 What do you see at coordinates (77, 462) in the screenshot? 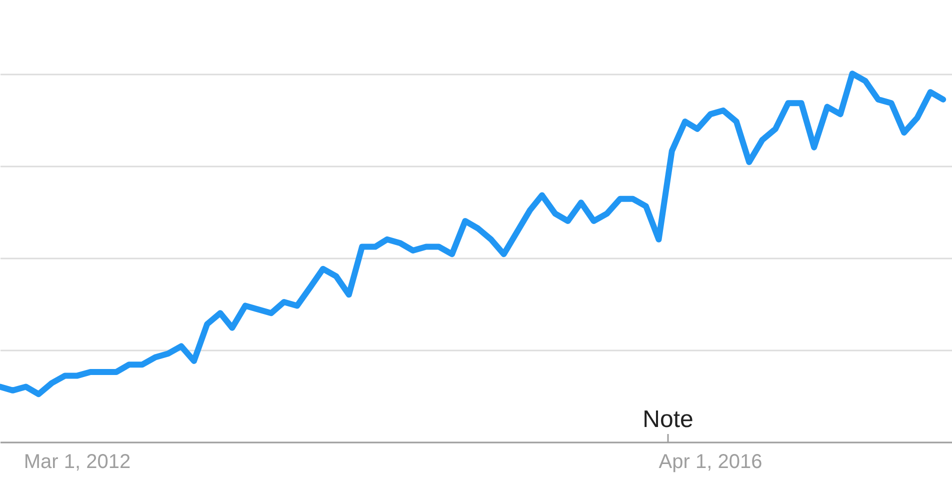
I see `x-tick-label: Mar 1, 2012` at bounding box center [77, 462].